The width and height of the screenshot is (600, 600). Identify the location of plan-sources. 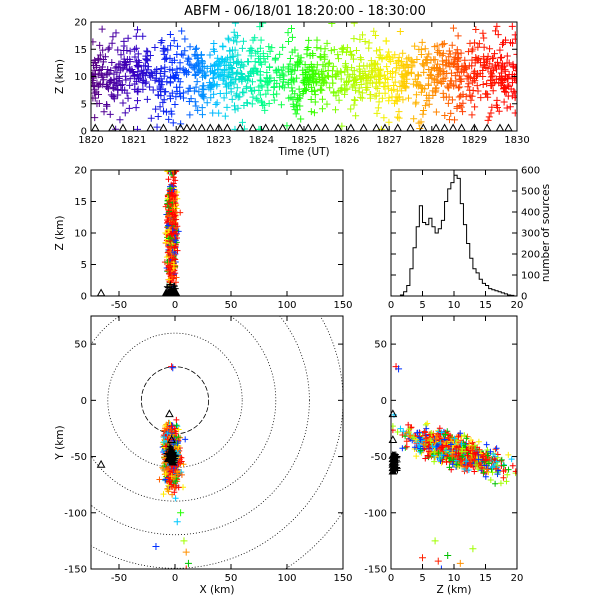
(172, 466).